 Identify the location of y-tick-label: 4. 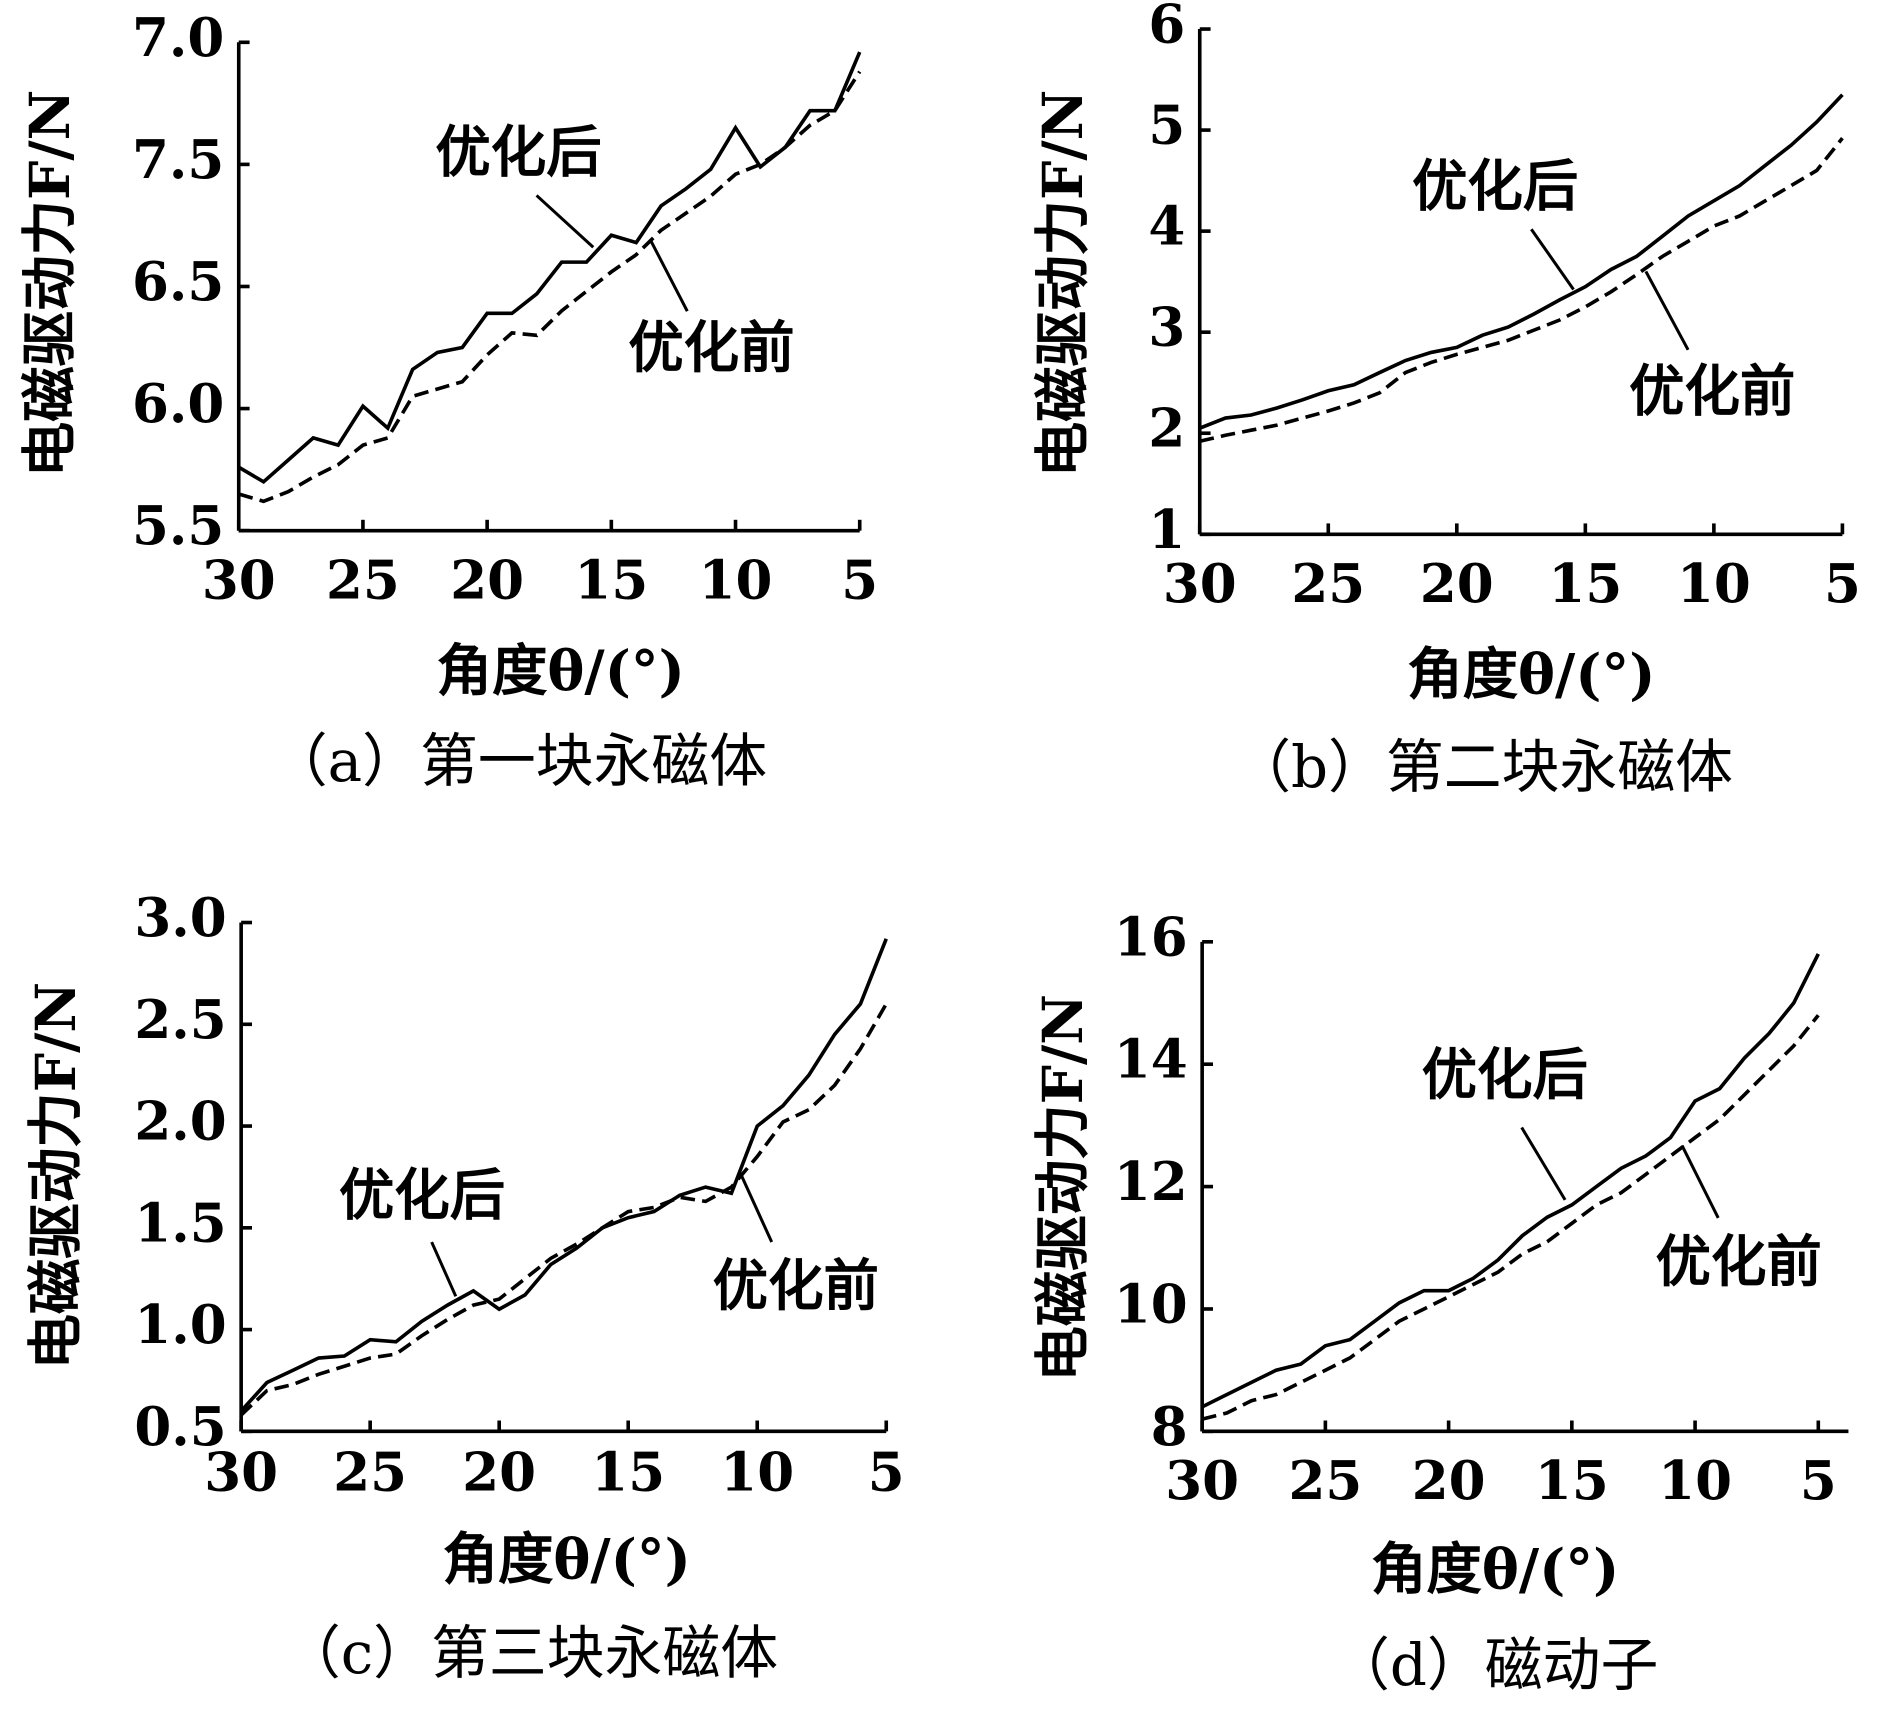
(1166, 226).